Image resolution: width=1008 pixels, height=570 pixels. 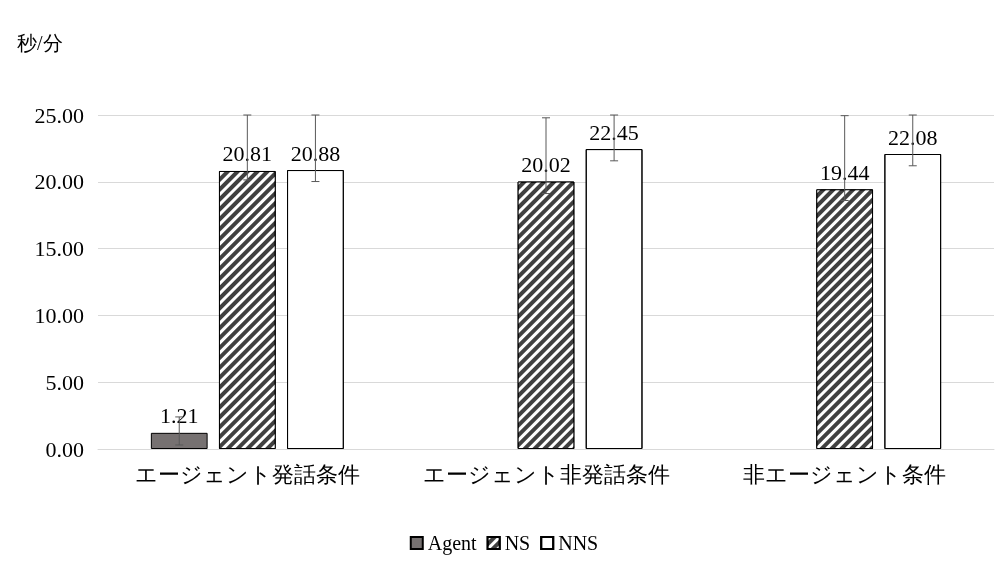 What do you see at coordinates (40, 43) in the screenshot?
I see `y-axis-title: 秒/分` at bounding box center [40, 43].